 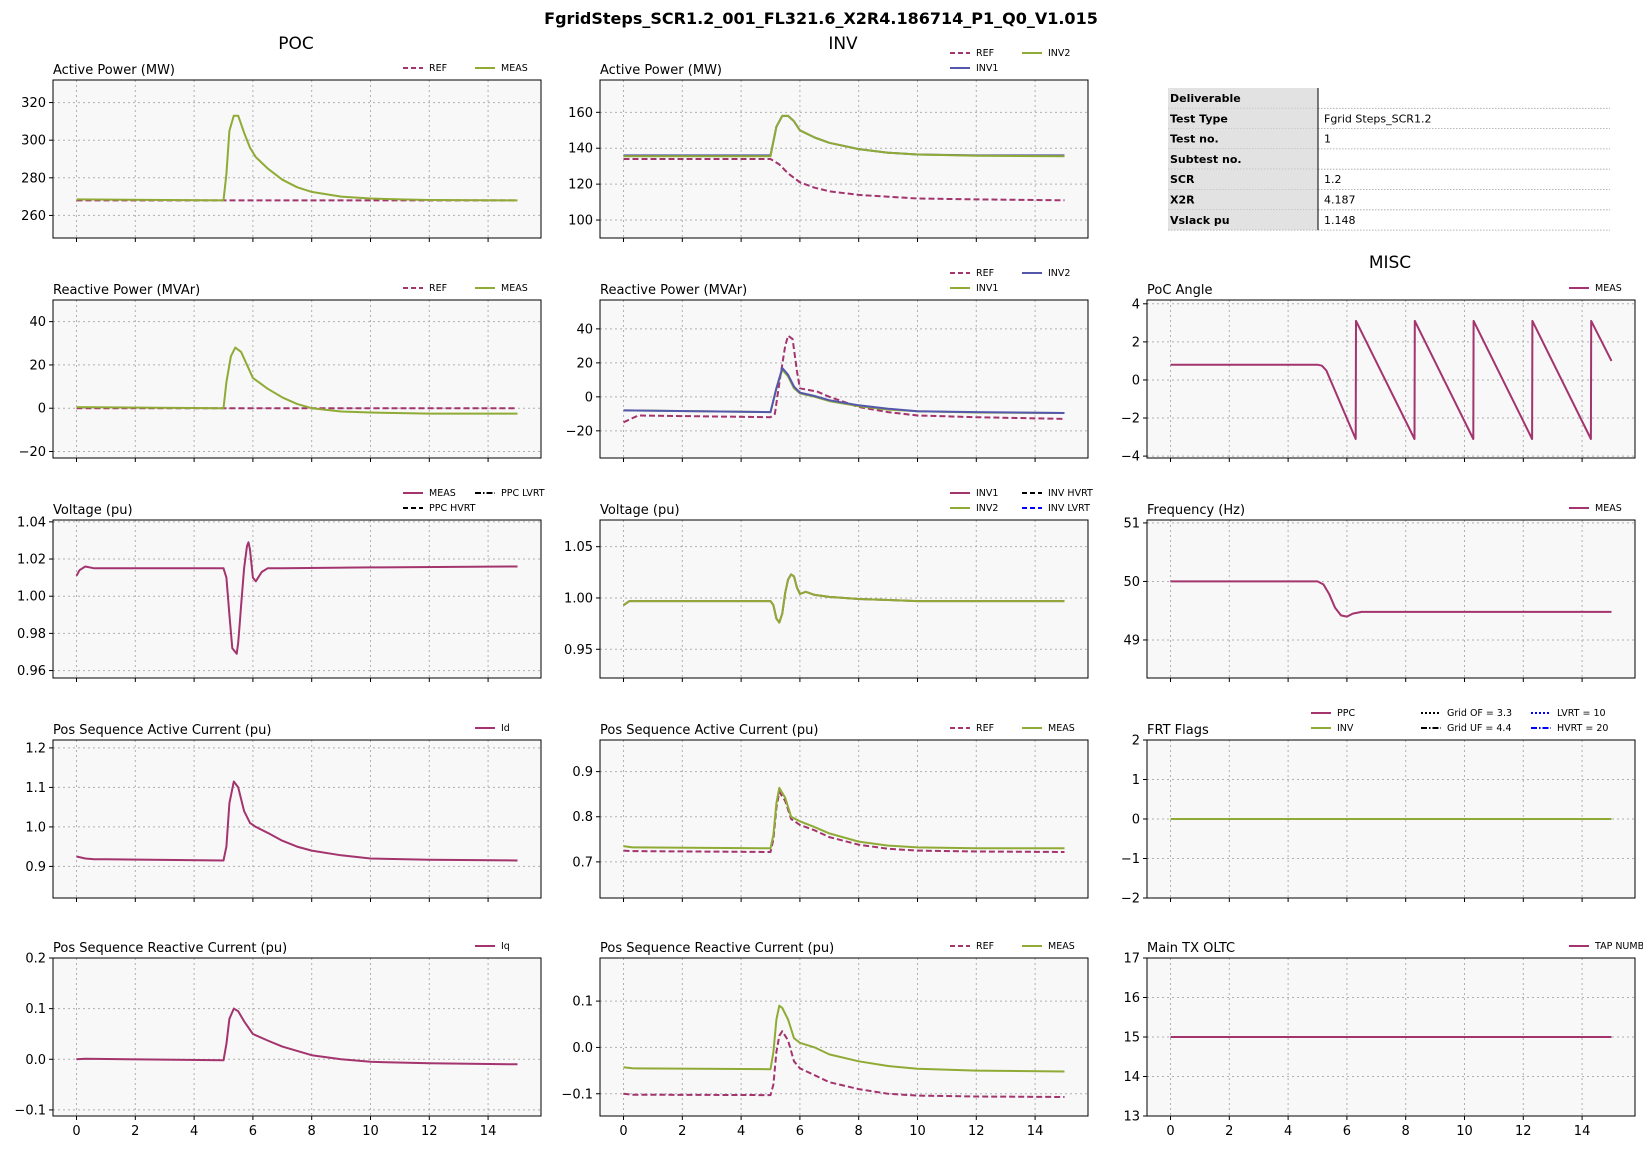 I want to click on y-tick-label: 1.02, so click(x=31, y=560).